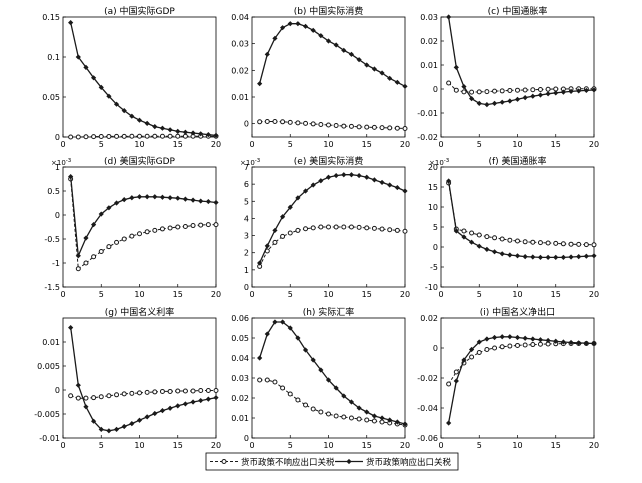 The image size is (642, 483). I want to click on subplot-title: (e) 美国实际消费, so click(328, 161).